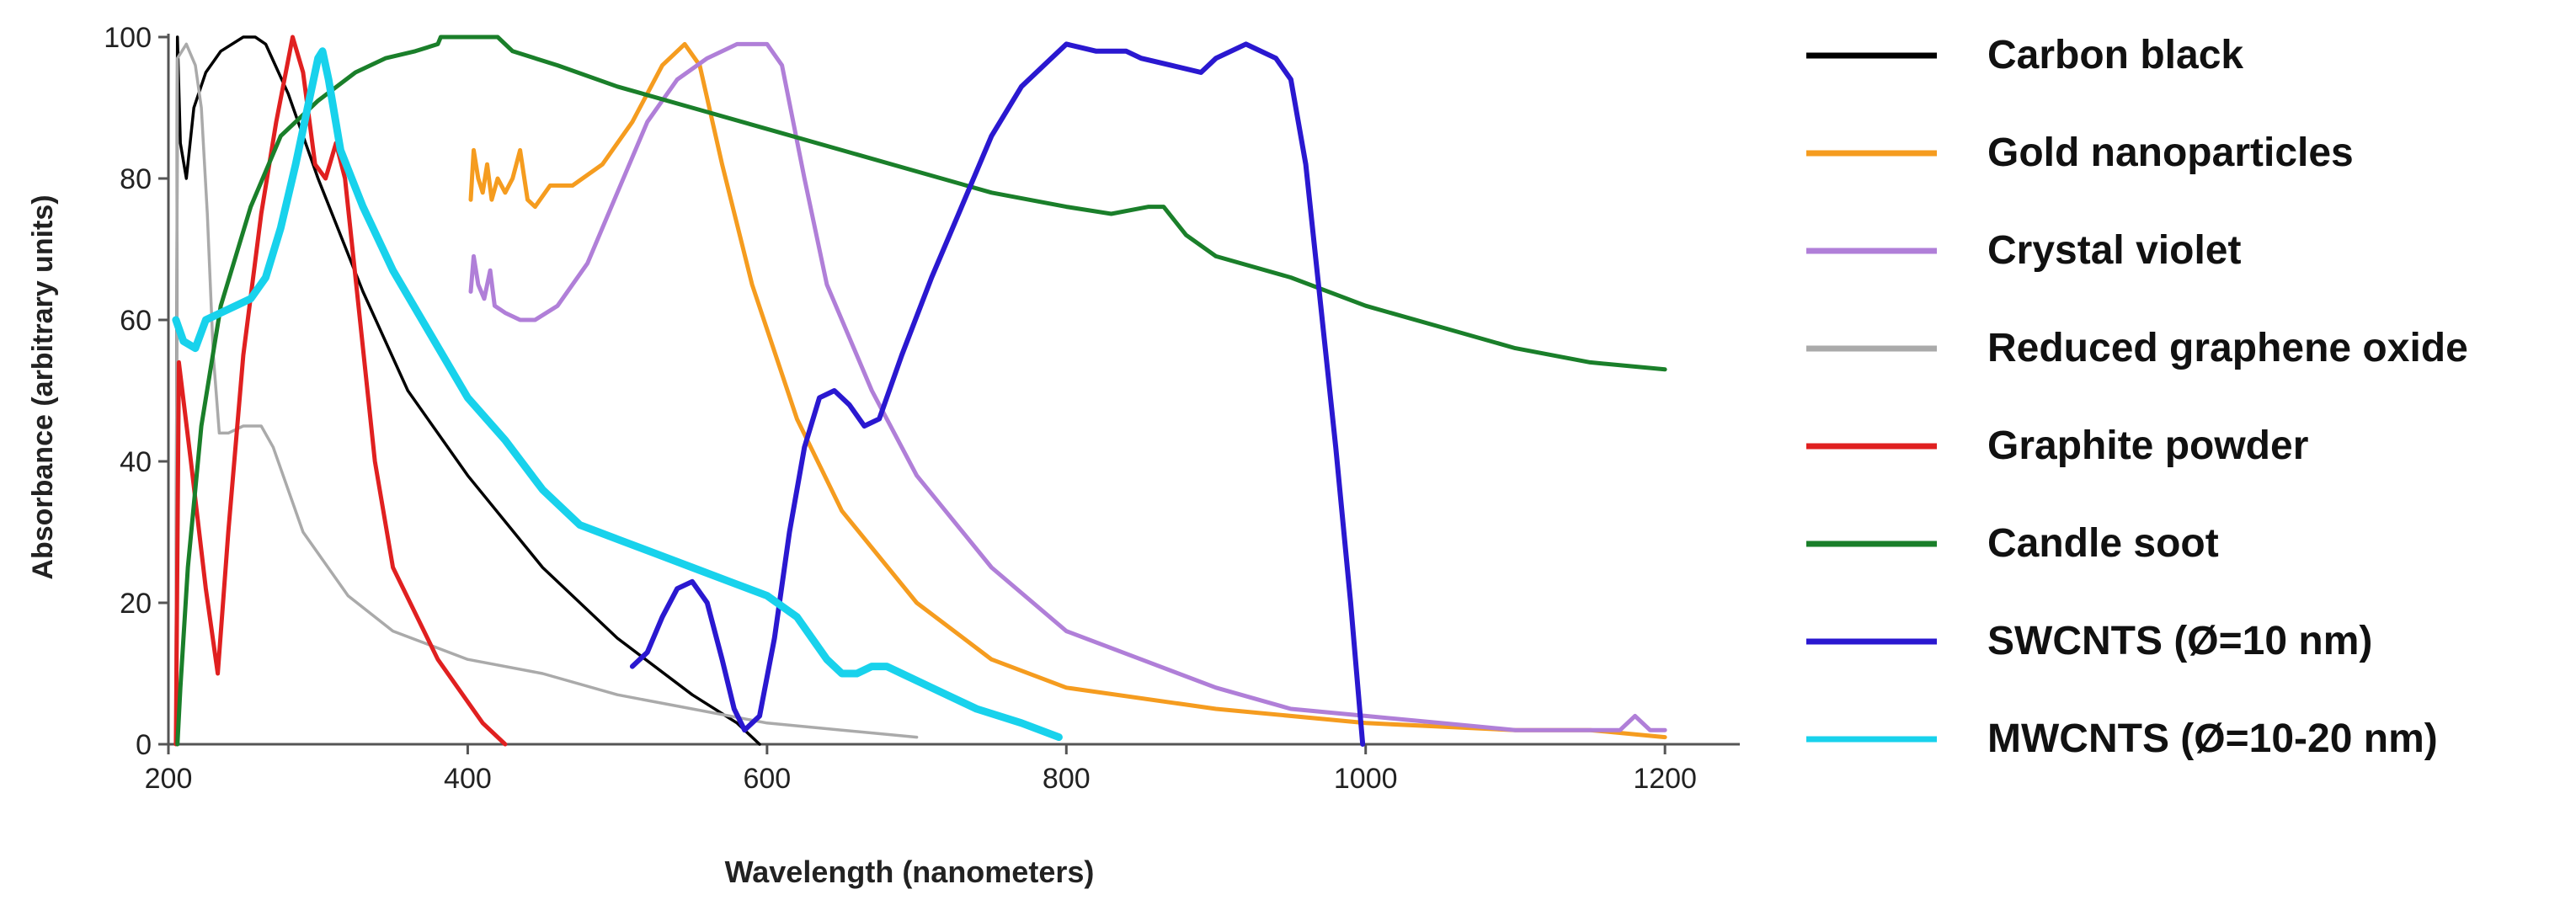  Describe the element at coordinates (144, 745) in the screenshot. I see `y-tick-label: 0` at that location.